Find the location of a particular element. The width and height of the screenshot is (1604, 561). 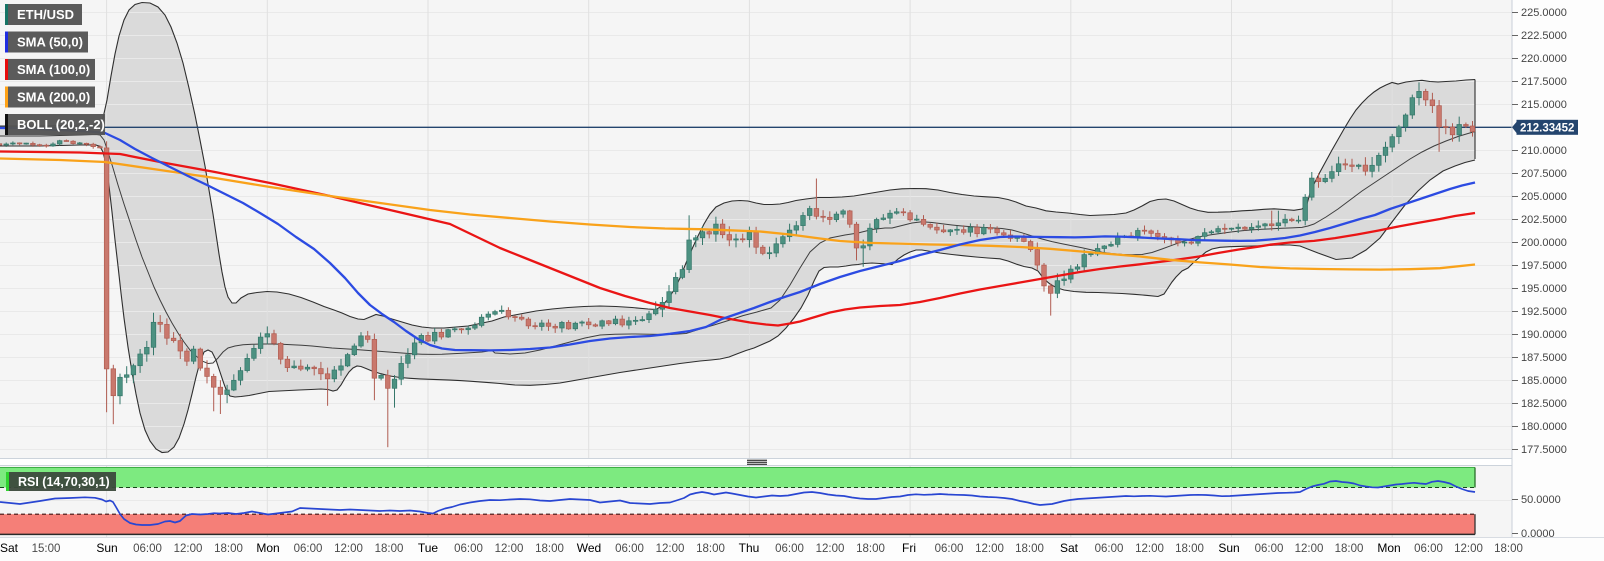

svg-text: SMA (200,0) is located at coordinates (53, 97).